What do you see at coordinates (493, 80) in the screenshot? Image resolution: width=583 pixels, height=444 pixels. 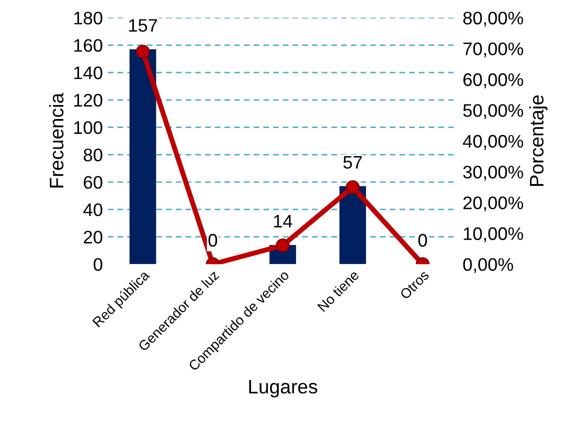 I see `y2-tick-label: 60,00%` at bounding box center [493, 80].